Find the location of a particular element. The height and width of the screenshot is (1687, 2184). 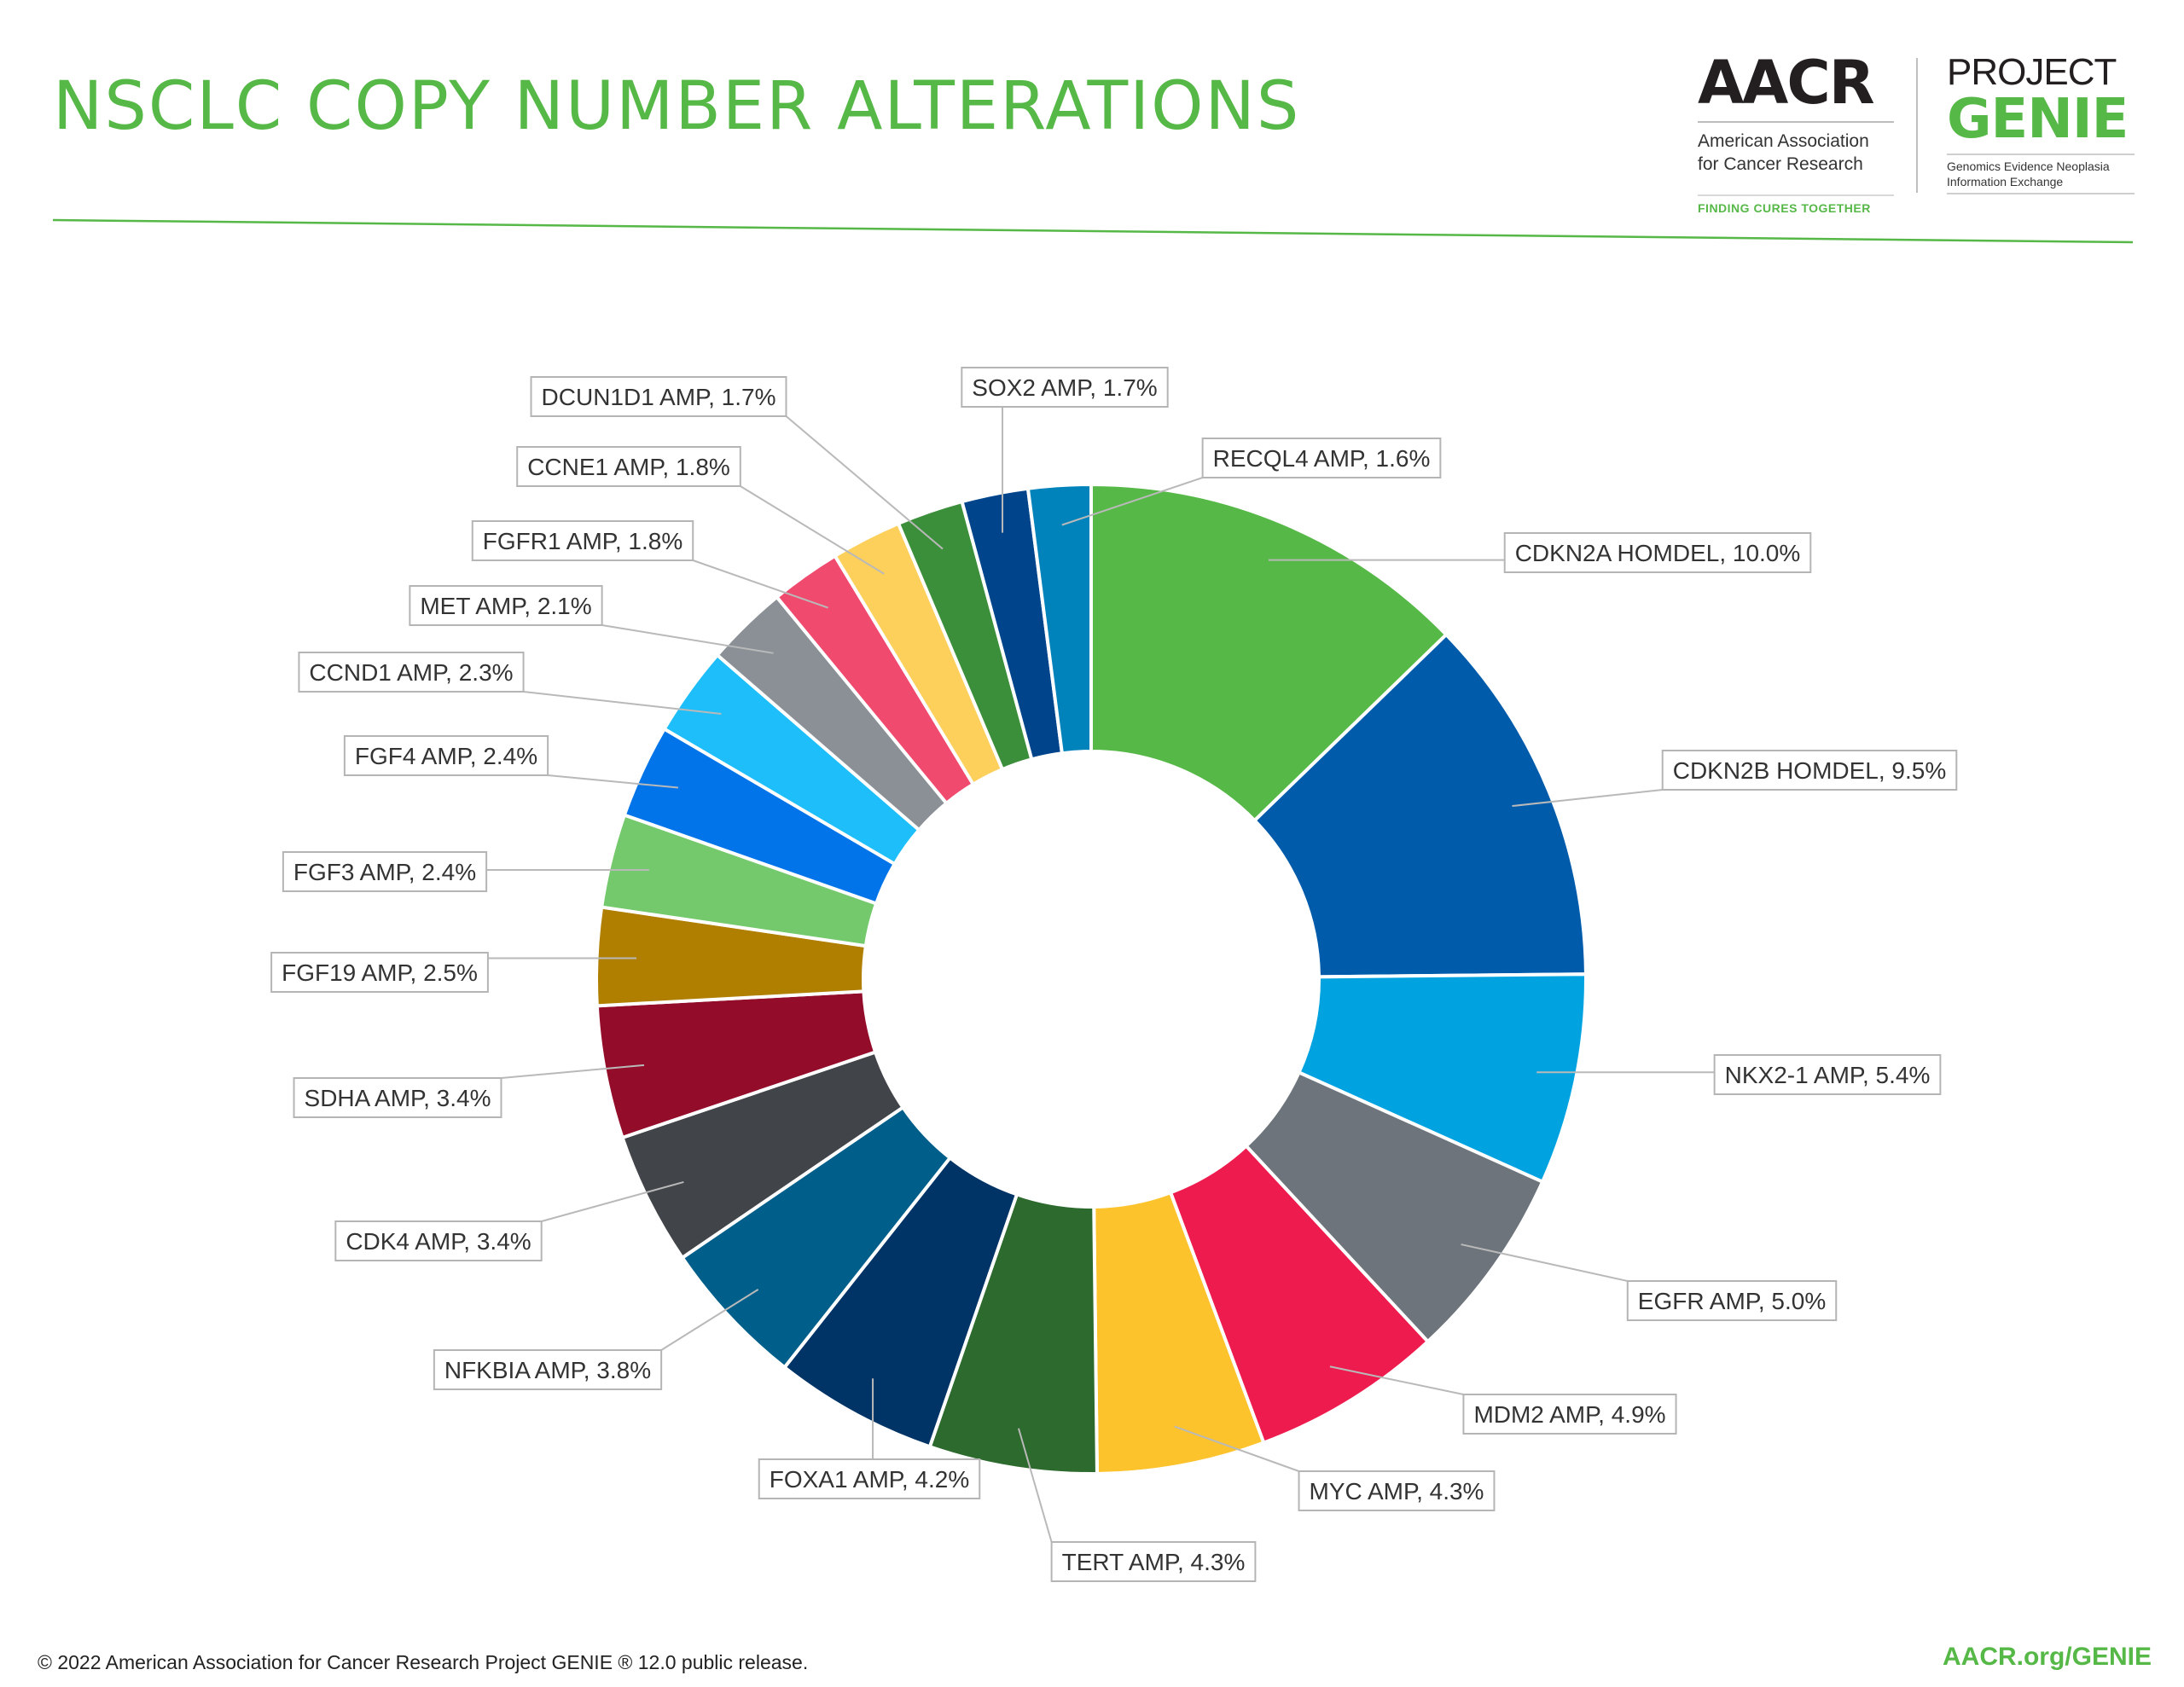

footer-url-link: AACR.org/GENIE is located at coordinates (2047, 1657).